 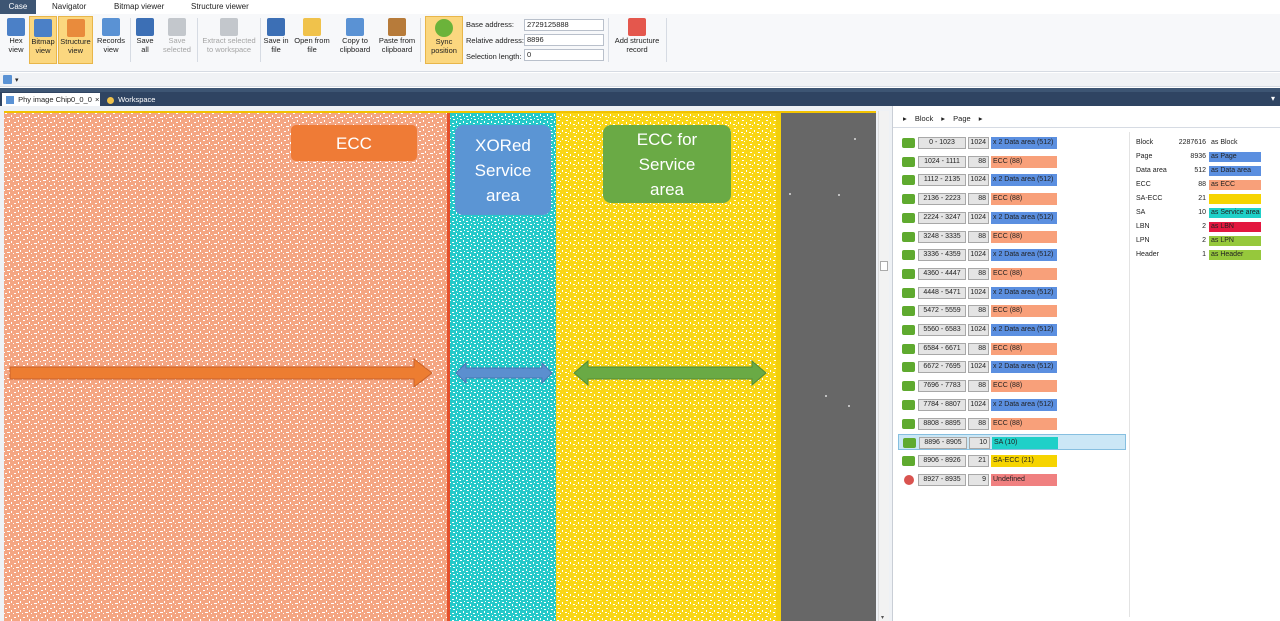 I want to click on bitmap-view-button: Bitmap view, so click(x=43, y=40).